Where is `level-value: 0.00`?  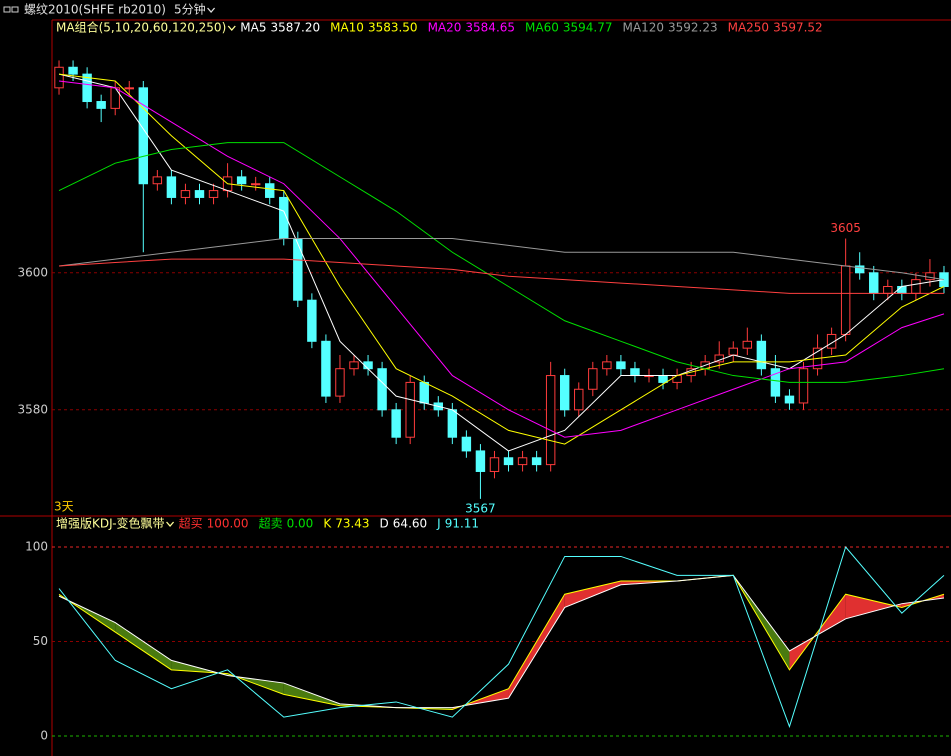 level-value: 0.00 is located at coordinates (300, 524).